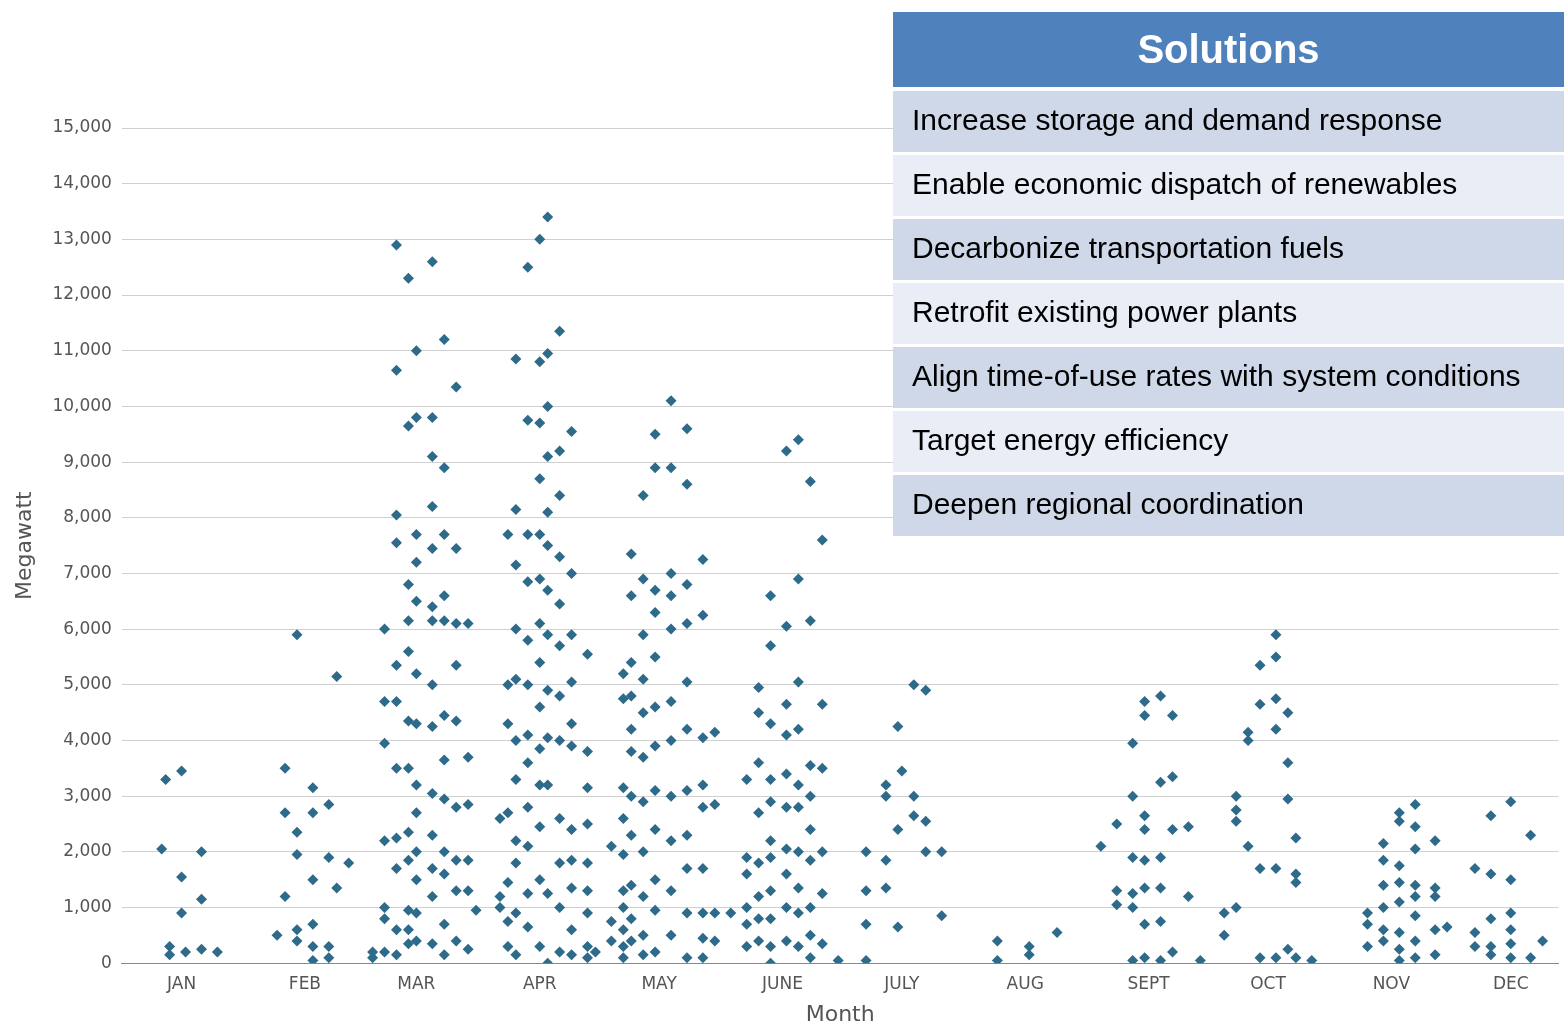  Describe the element at coordinates (1268, 982) in the screenshot. I see `x-tick-label: OCT` at that location.